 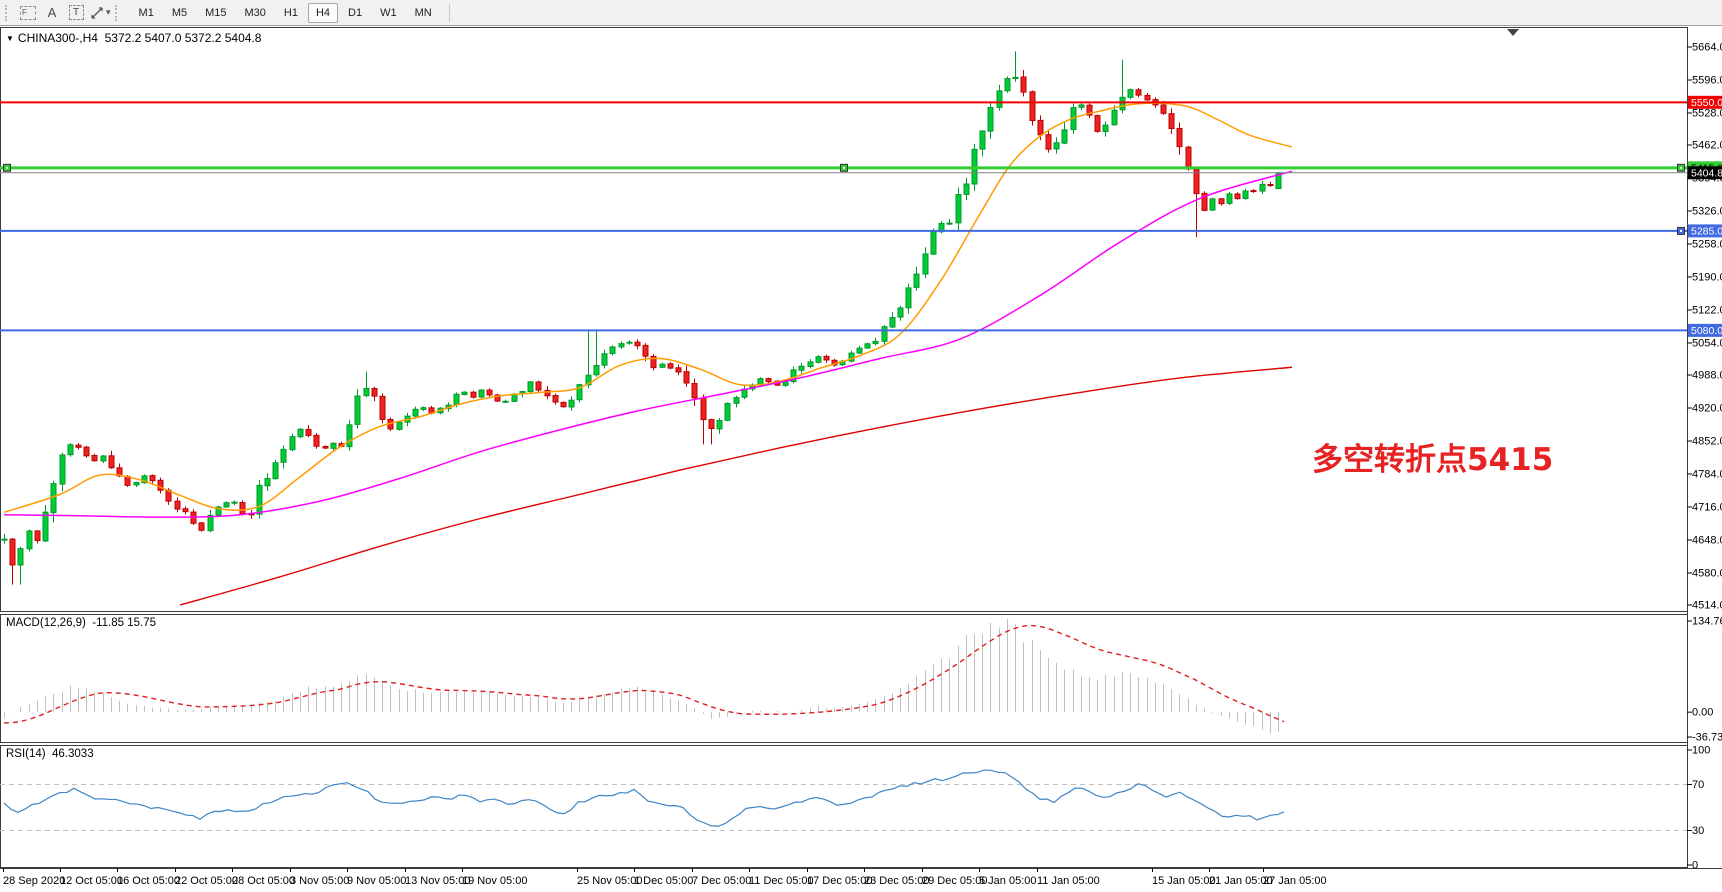 What do you see at coordinates (355, 12) in the screenshot?
I see `timeframe-button-D1: D1` at bounding box center [355, 12].